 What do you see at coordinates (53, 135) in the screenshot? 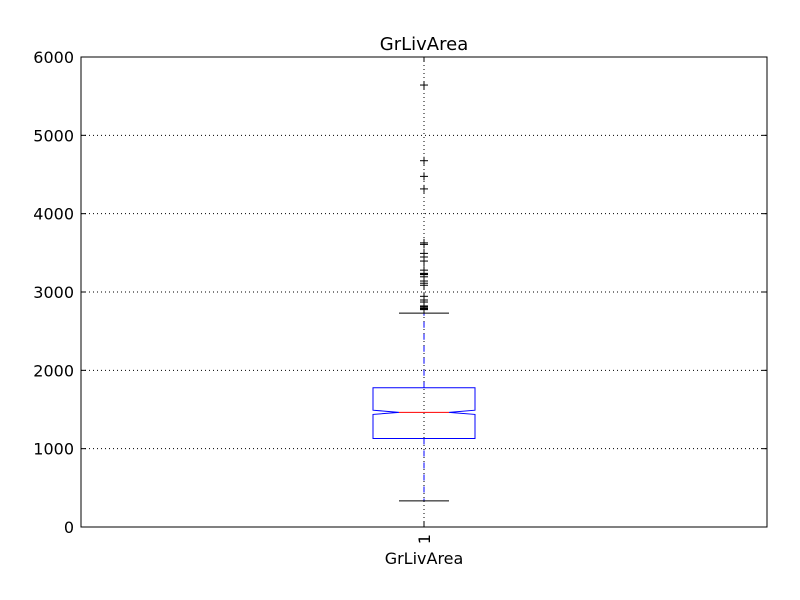
I see `y-tick-label: 5000` at bounding box center [53, 135].